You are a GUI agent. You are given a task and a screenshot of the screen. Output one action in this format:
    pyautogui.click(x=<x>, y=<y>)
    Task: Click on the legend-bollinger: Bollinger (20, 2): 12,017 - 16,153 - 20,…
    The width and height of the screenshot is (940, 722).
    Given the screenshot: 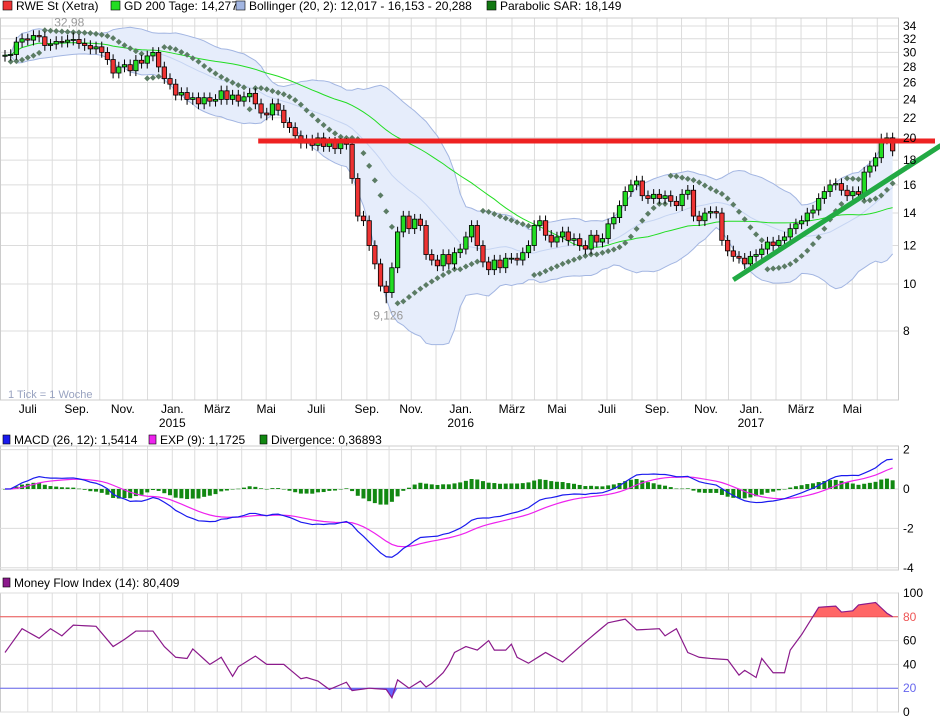 What is the action you would take?
    pyautogui.click(x=360, y=6)
    